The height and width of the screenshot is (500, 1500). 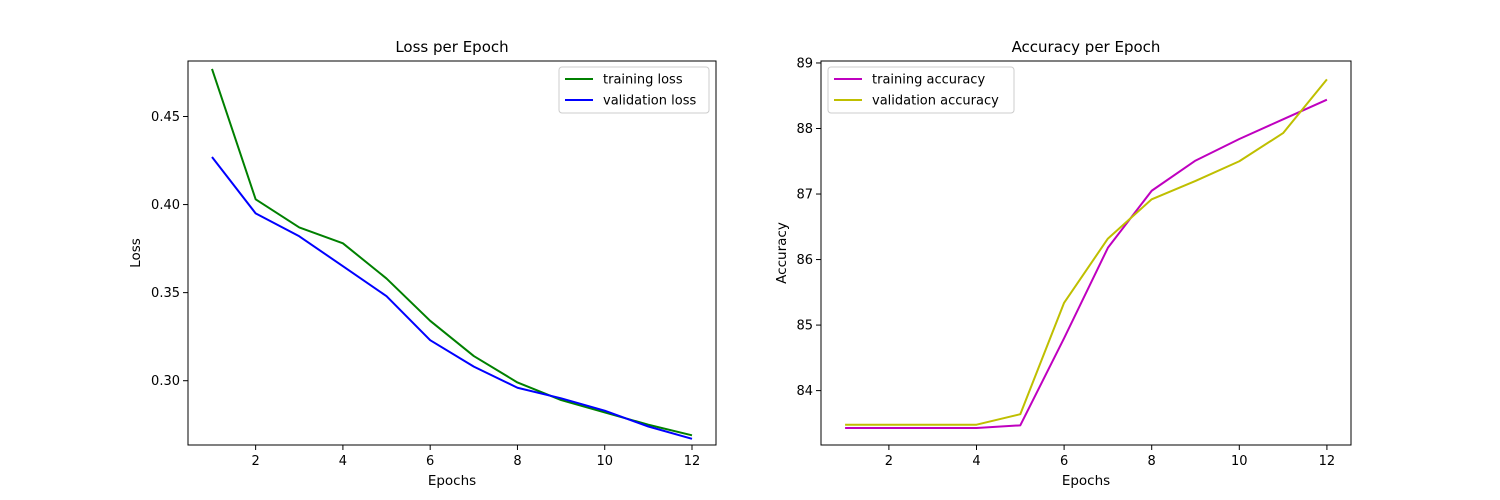 I want to click on loss-legend: training loss validation loss, so click(x=634, y=90).